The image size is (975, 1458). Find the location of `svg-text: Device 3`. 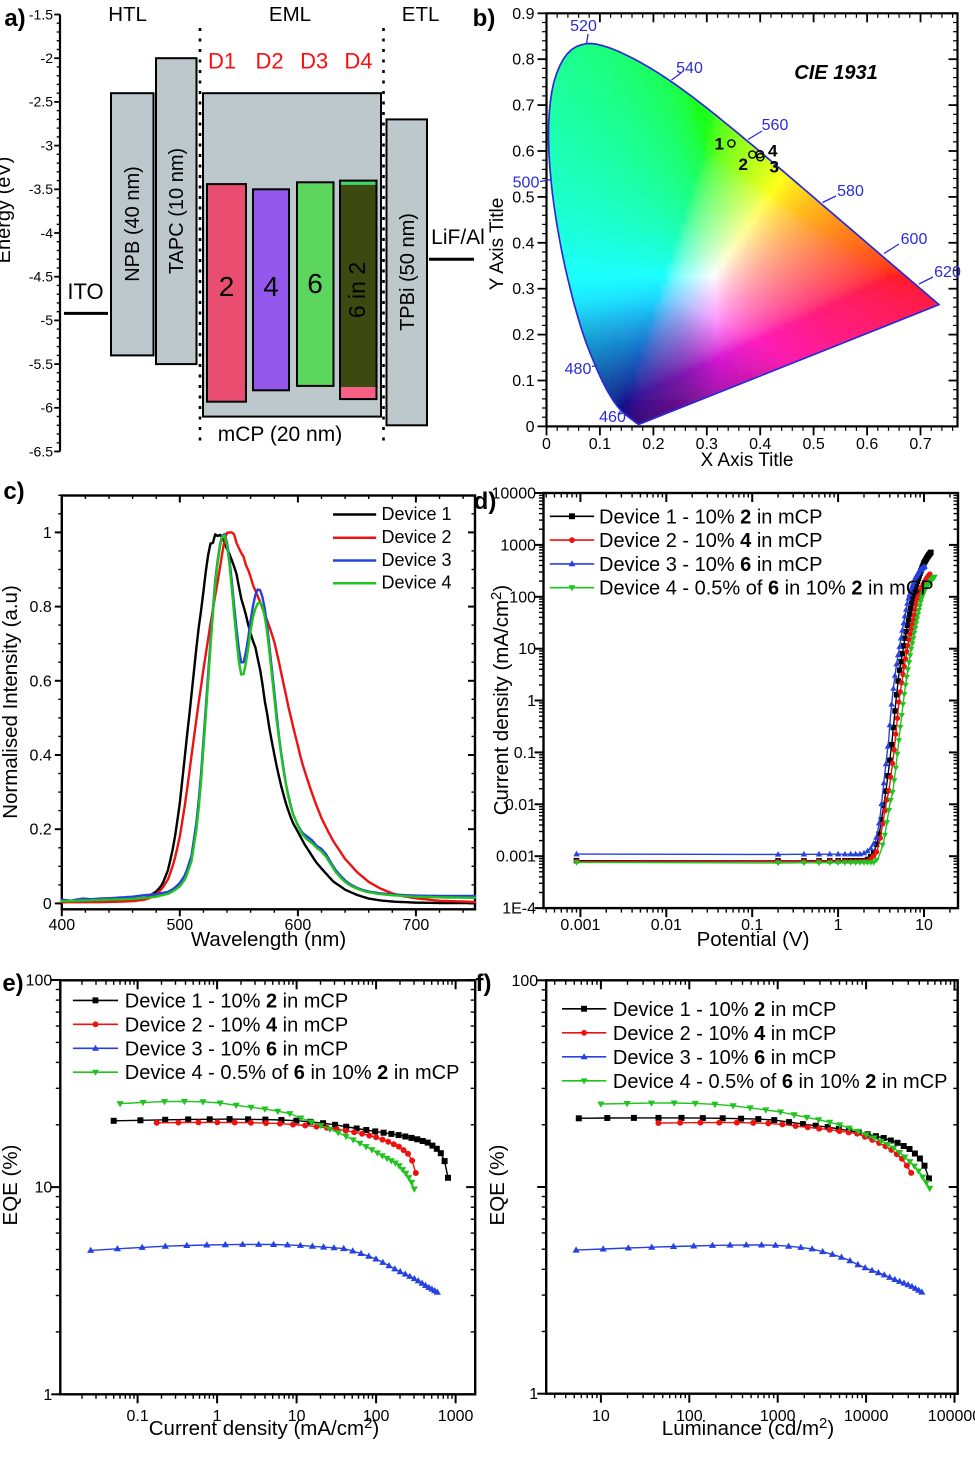

svg-text: Device 3 is located at coordinates (417, 560).